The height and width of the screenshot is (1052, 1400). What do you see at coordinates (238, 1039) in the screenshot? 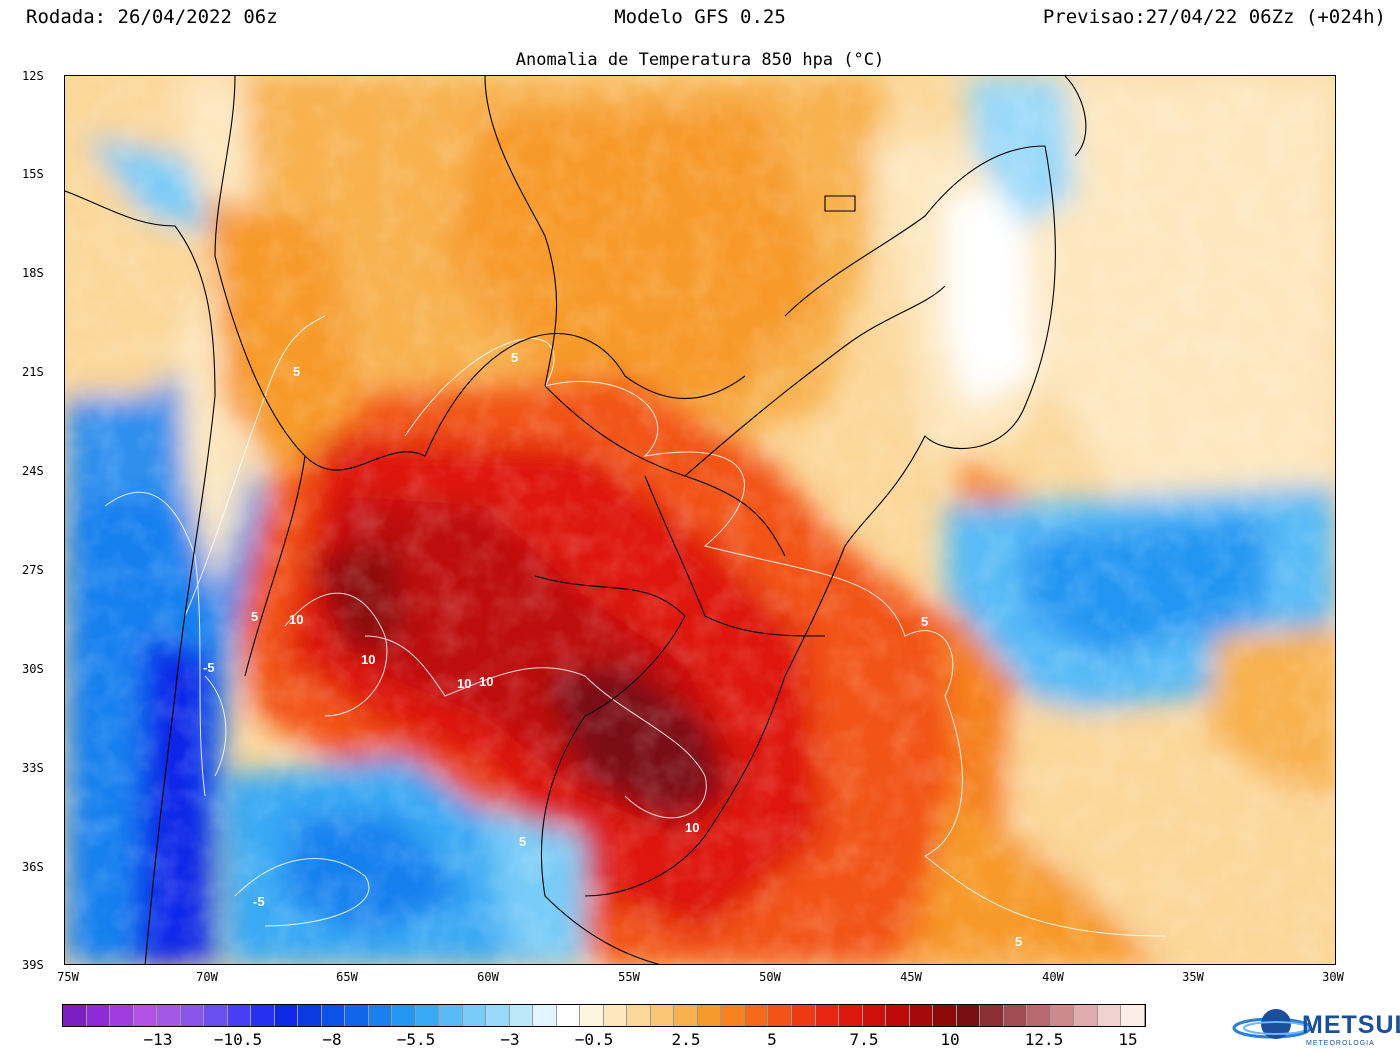
I see `scale-label: −10.5` at bounding box center [238, 1039].